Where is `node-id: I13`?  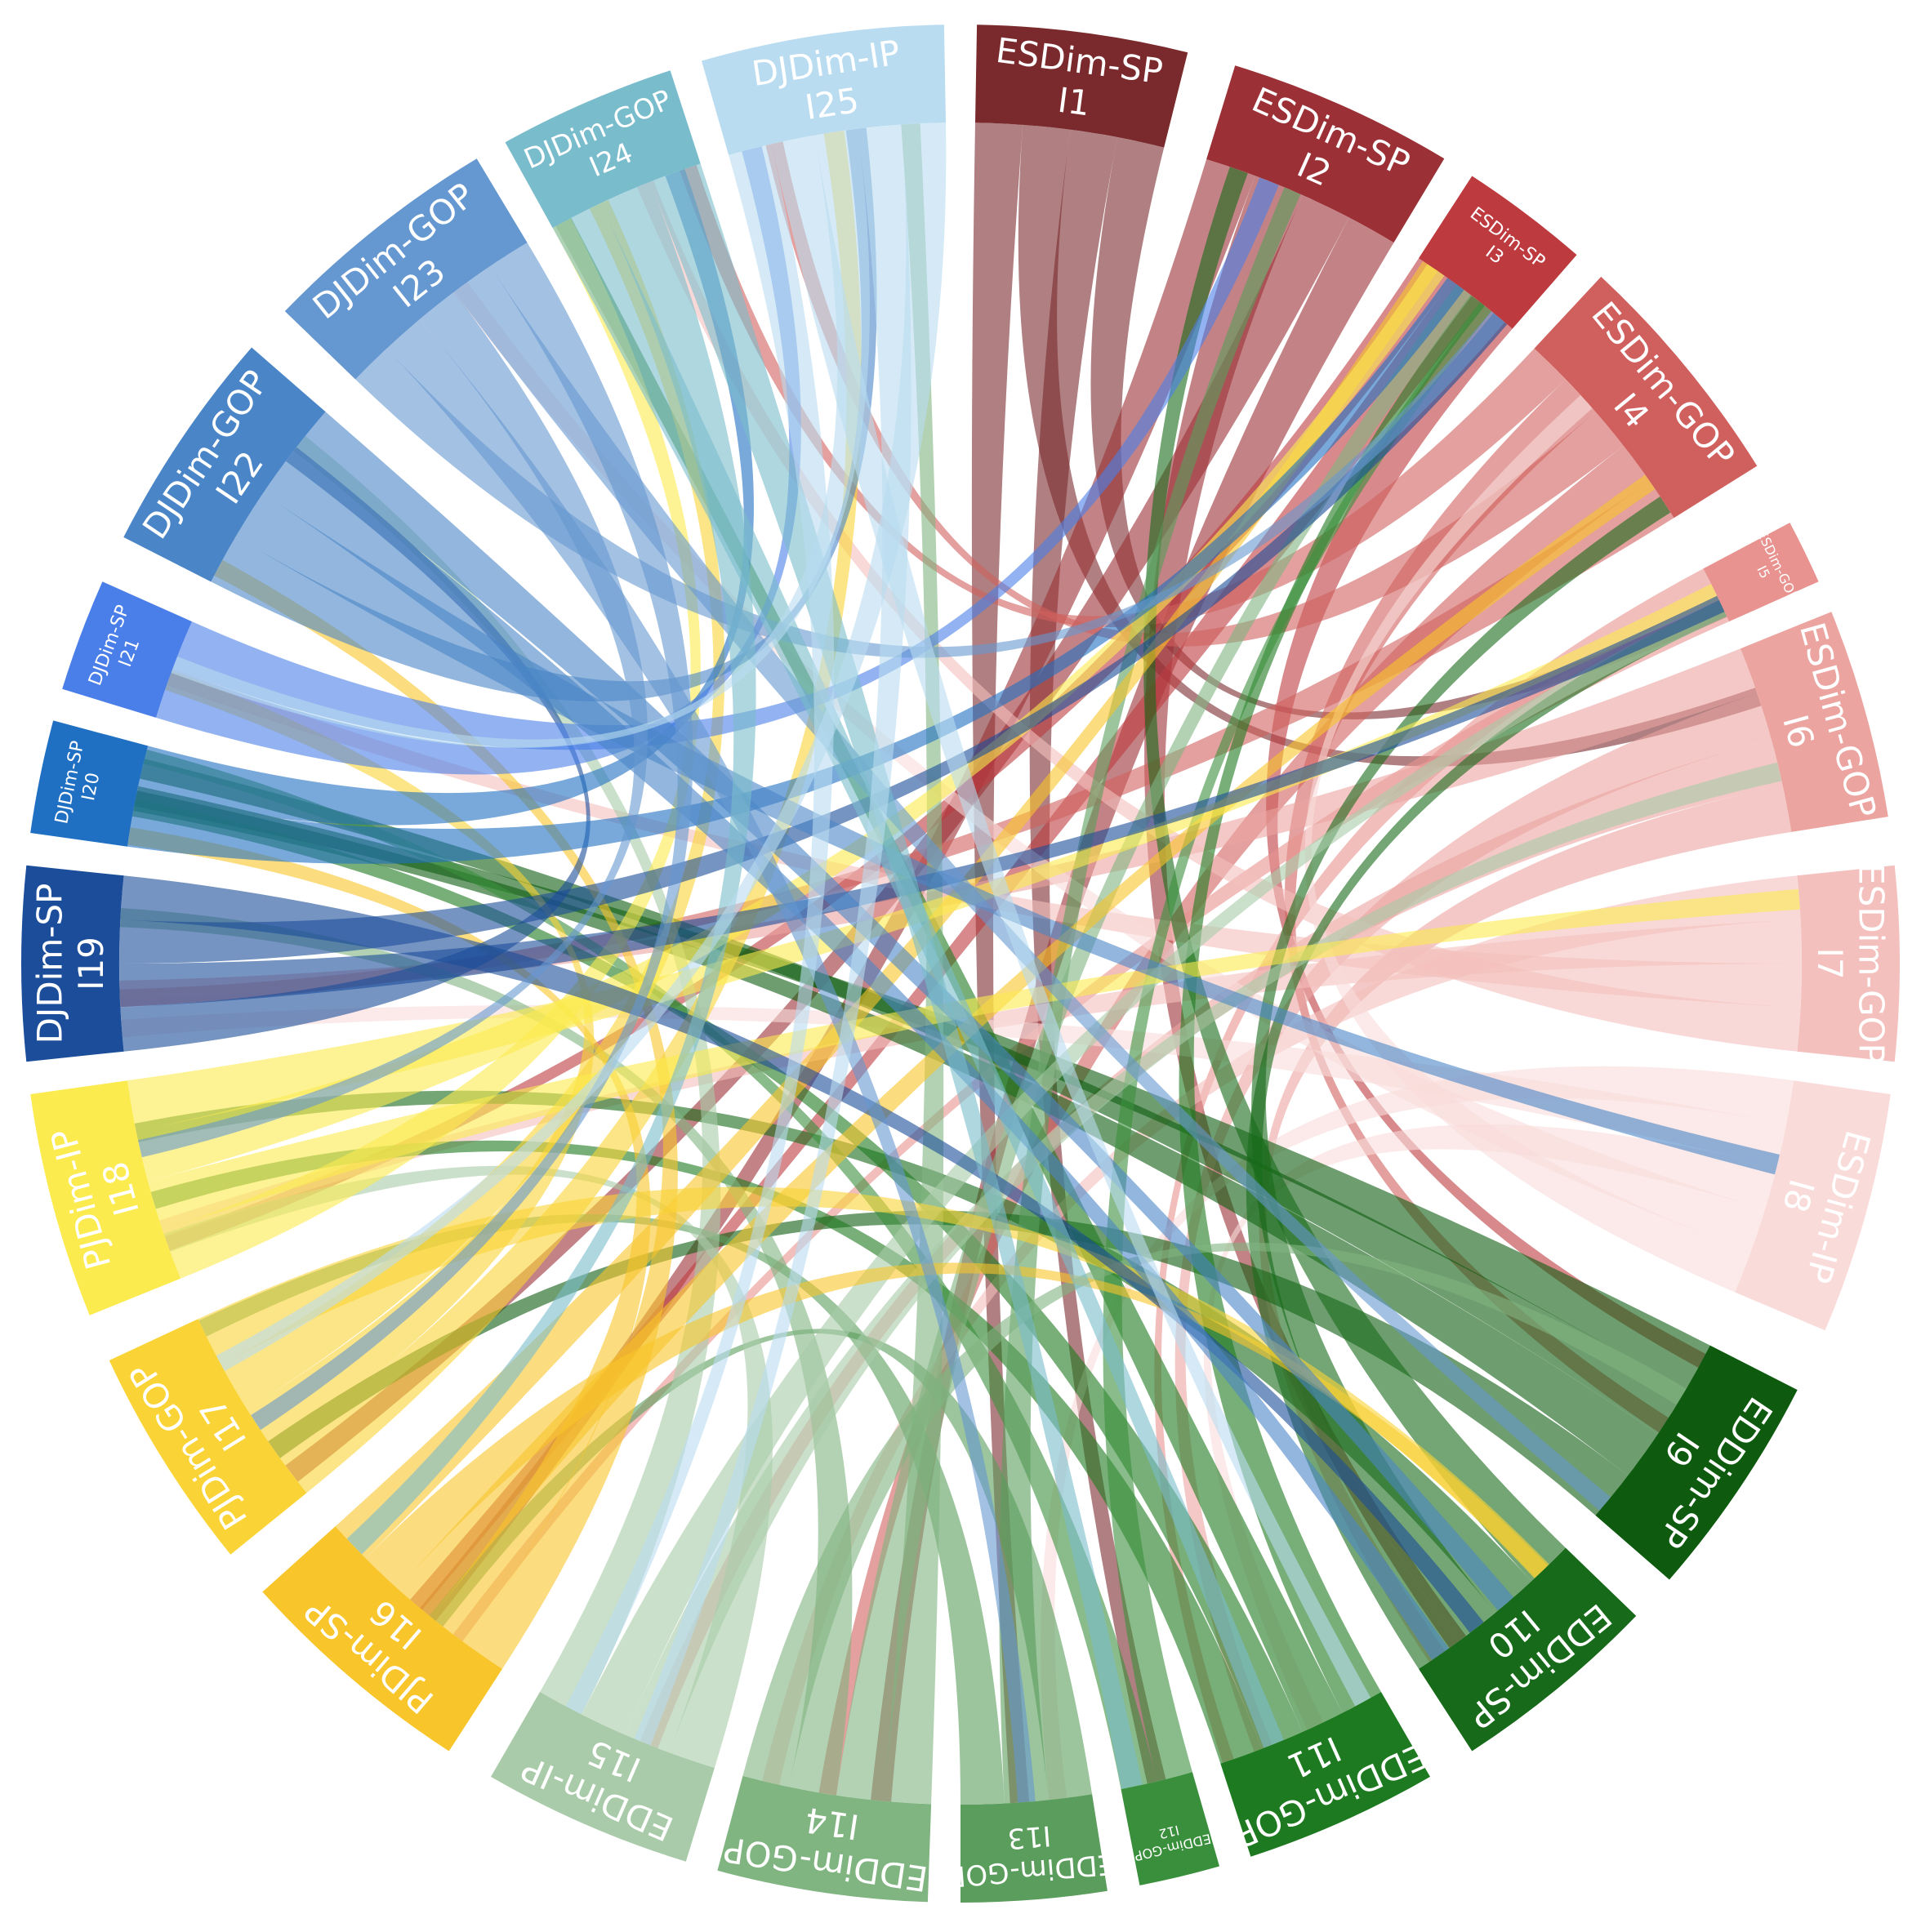 node-id: I13 is located at coordinates (1029, 1836).